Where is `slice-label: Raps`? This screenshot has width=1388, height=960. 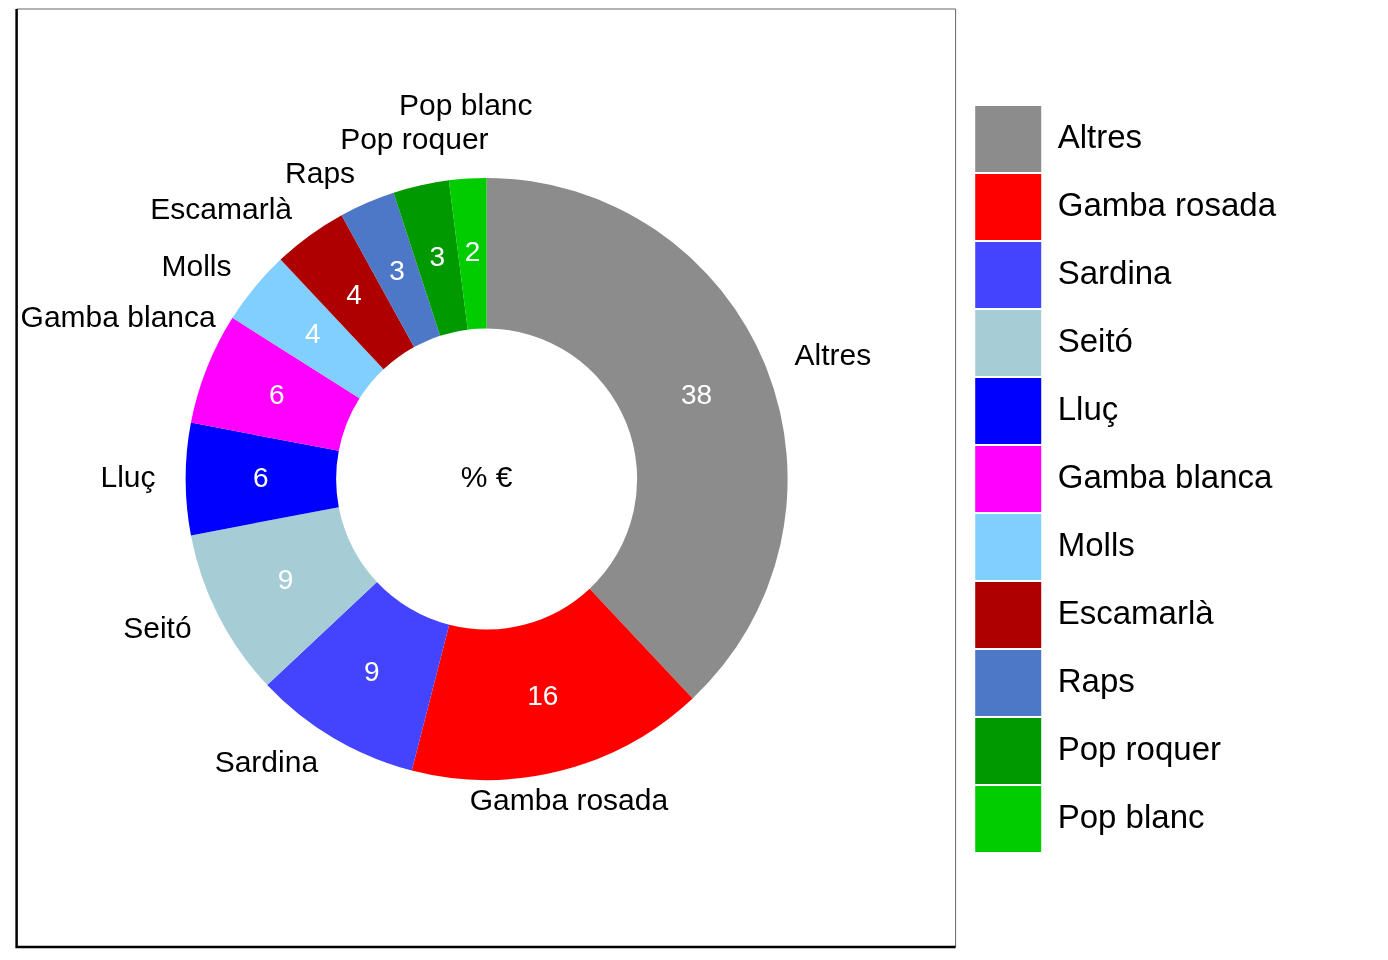
slice-label: Raps is located at coordinates (320, 173).